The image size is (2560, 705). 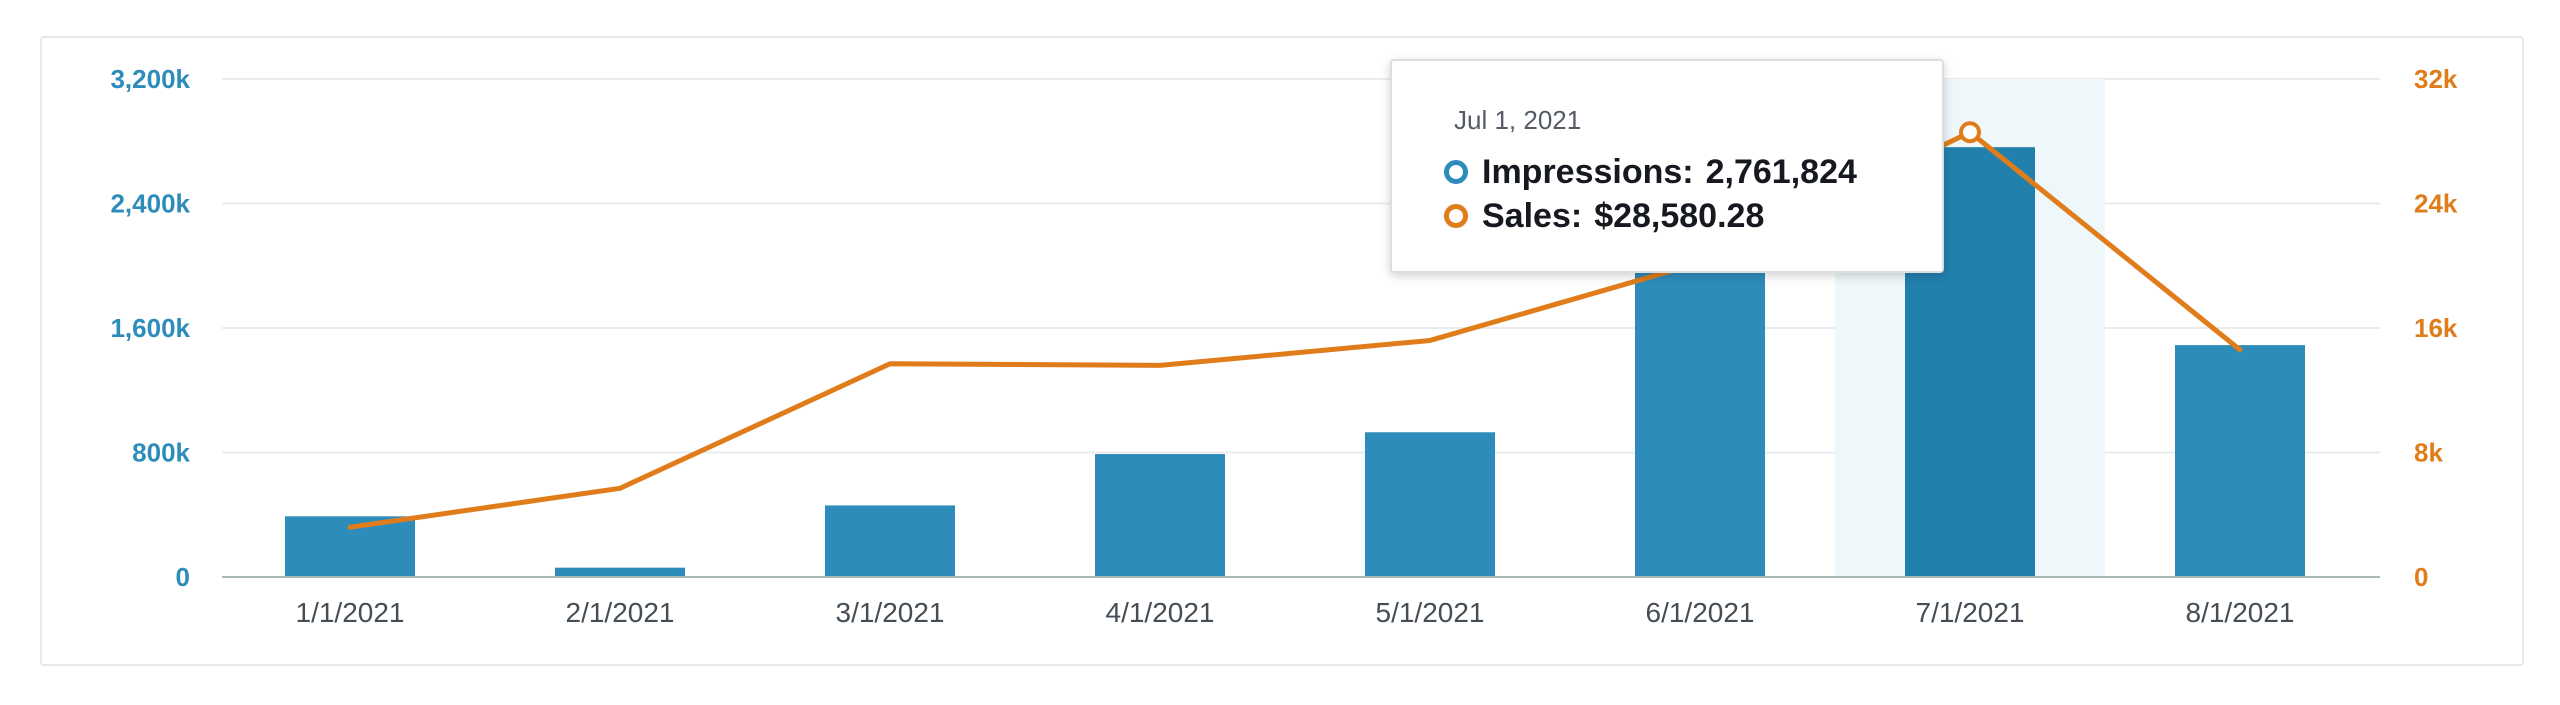 What do you see at coordinates (161, 453) in the screenshot?
I see `left-tick-label: 800k` at bounding box center [161, 453].